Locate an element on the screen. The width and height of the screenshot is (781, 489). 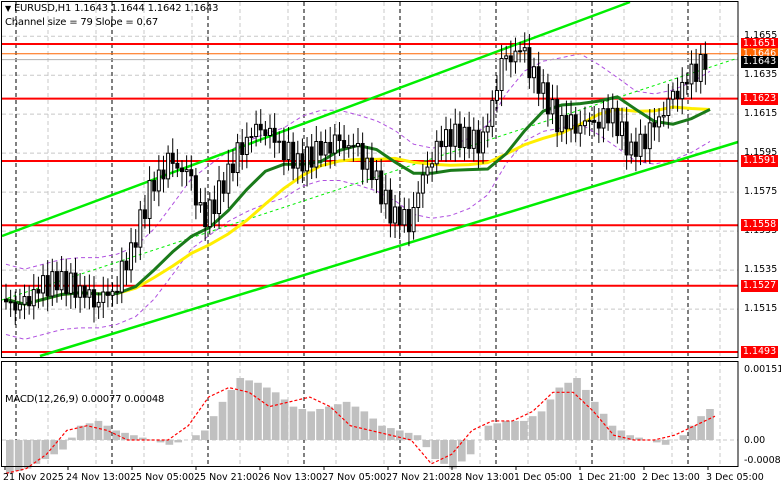
time-tick: 26 Nov 13:00 is located at coordinates (290, 477).